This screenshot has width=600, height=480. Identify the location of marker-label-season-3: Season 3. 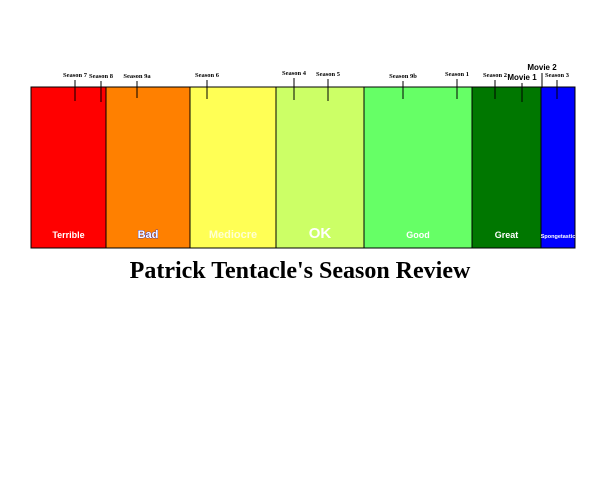
(557, 75).